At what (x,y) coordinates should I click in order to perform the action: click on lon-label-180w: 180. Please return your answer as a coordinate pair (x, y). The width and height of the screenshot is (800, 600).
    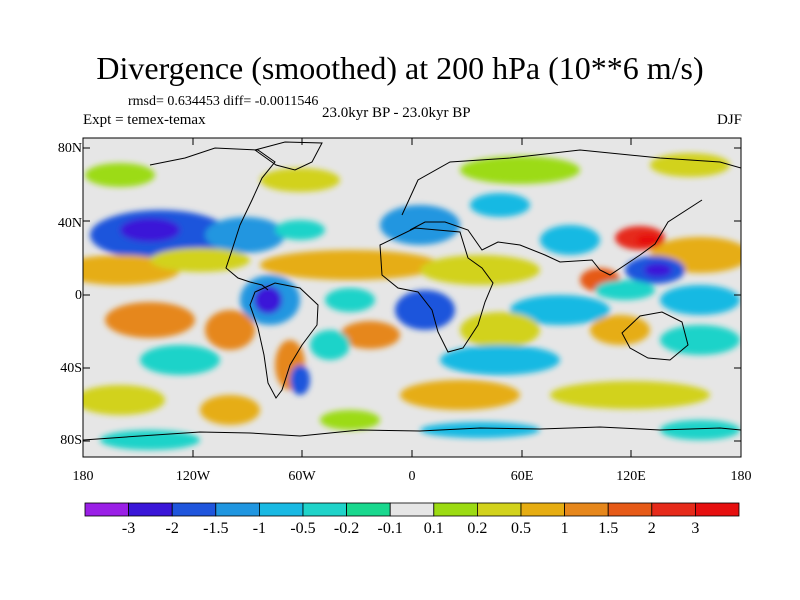
    Looking at the image, I should click on (83, 476).